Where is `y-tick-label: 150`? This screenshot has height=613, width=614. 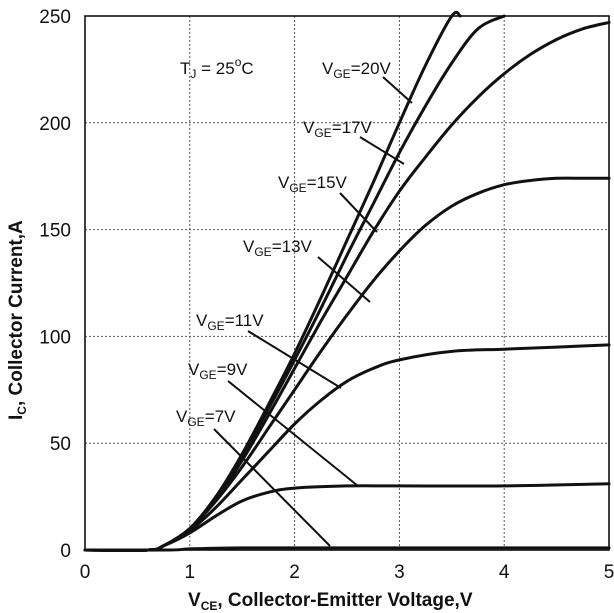
y-tick-label: 150 is located at coordinates (55, 231).